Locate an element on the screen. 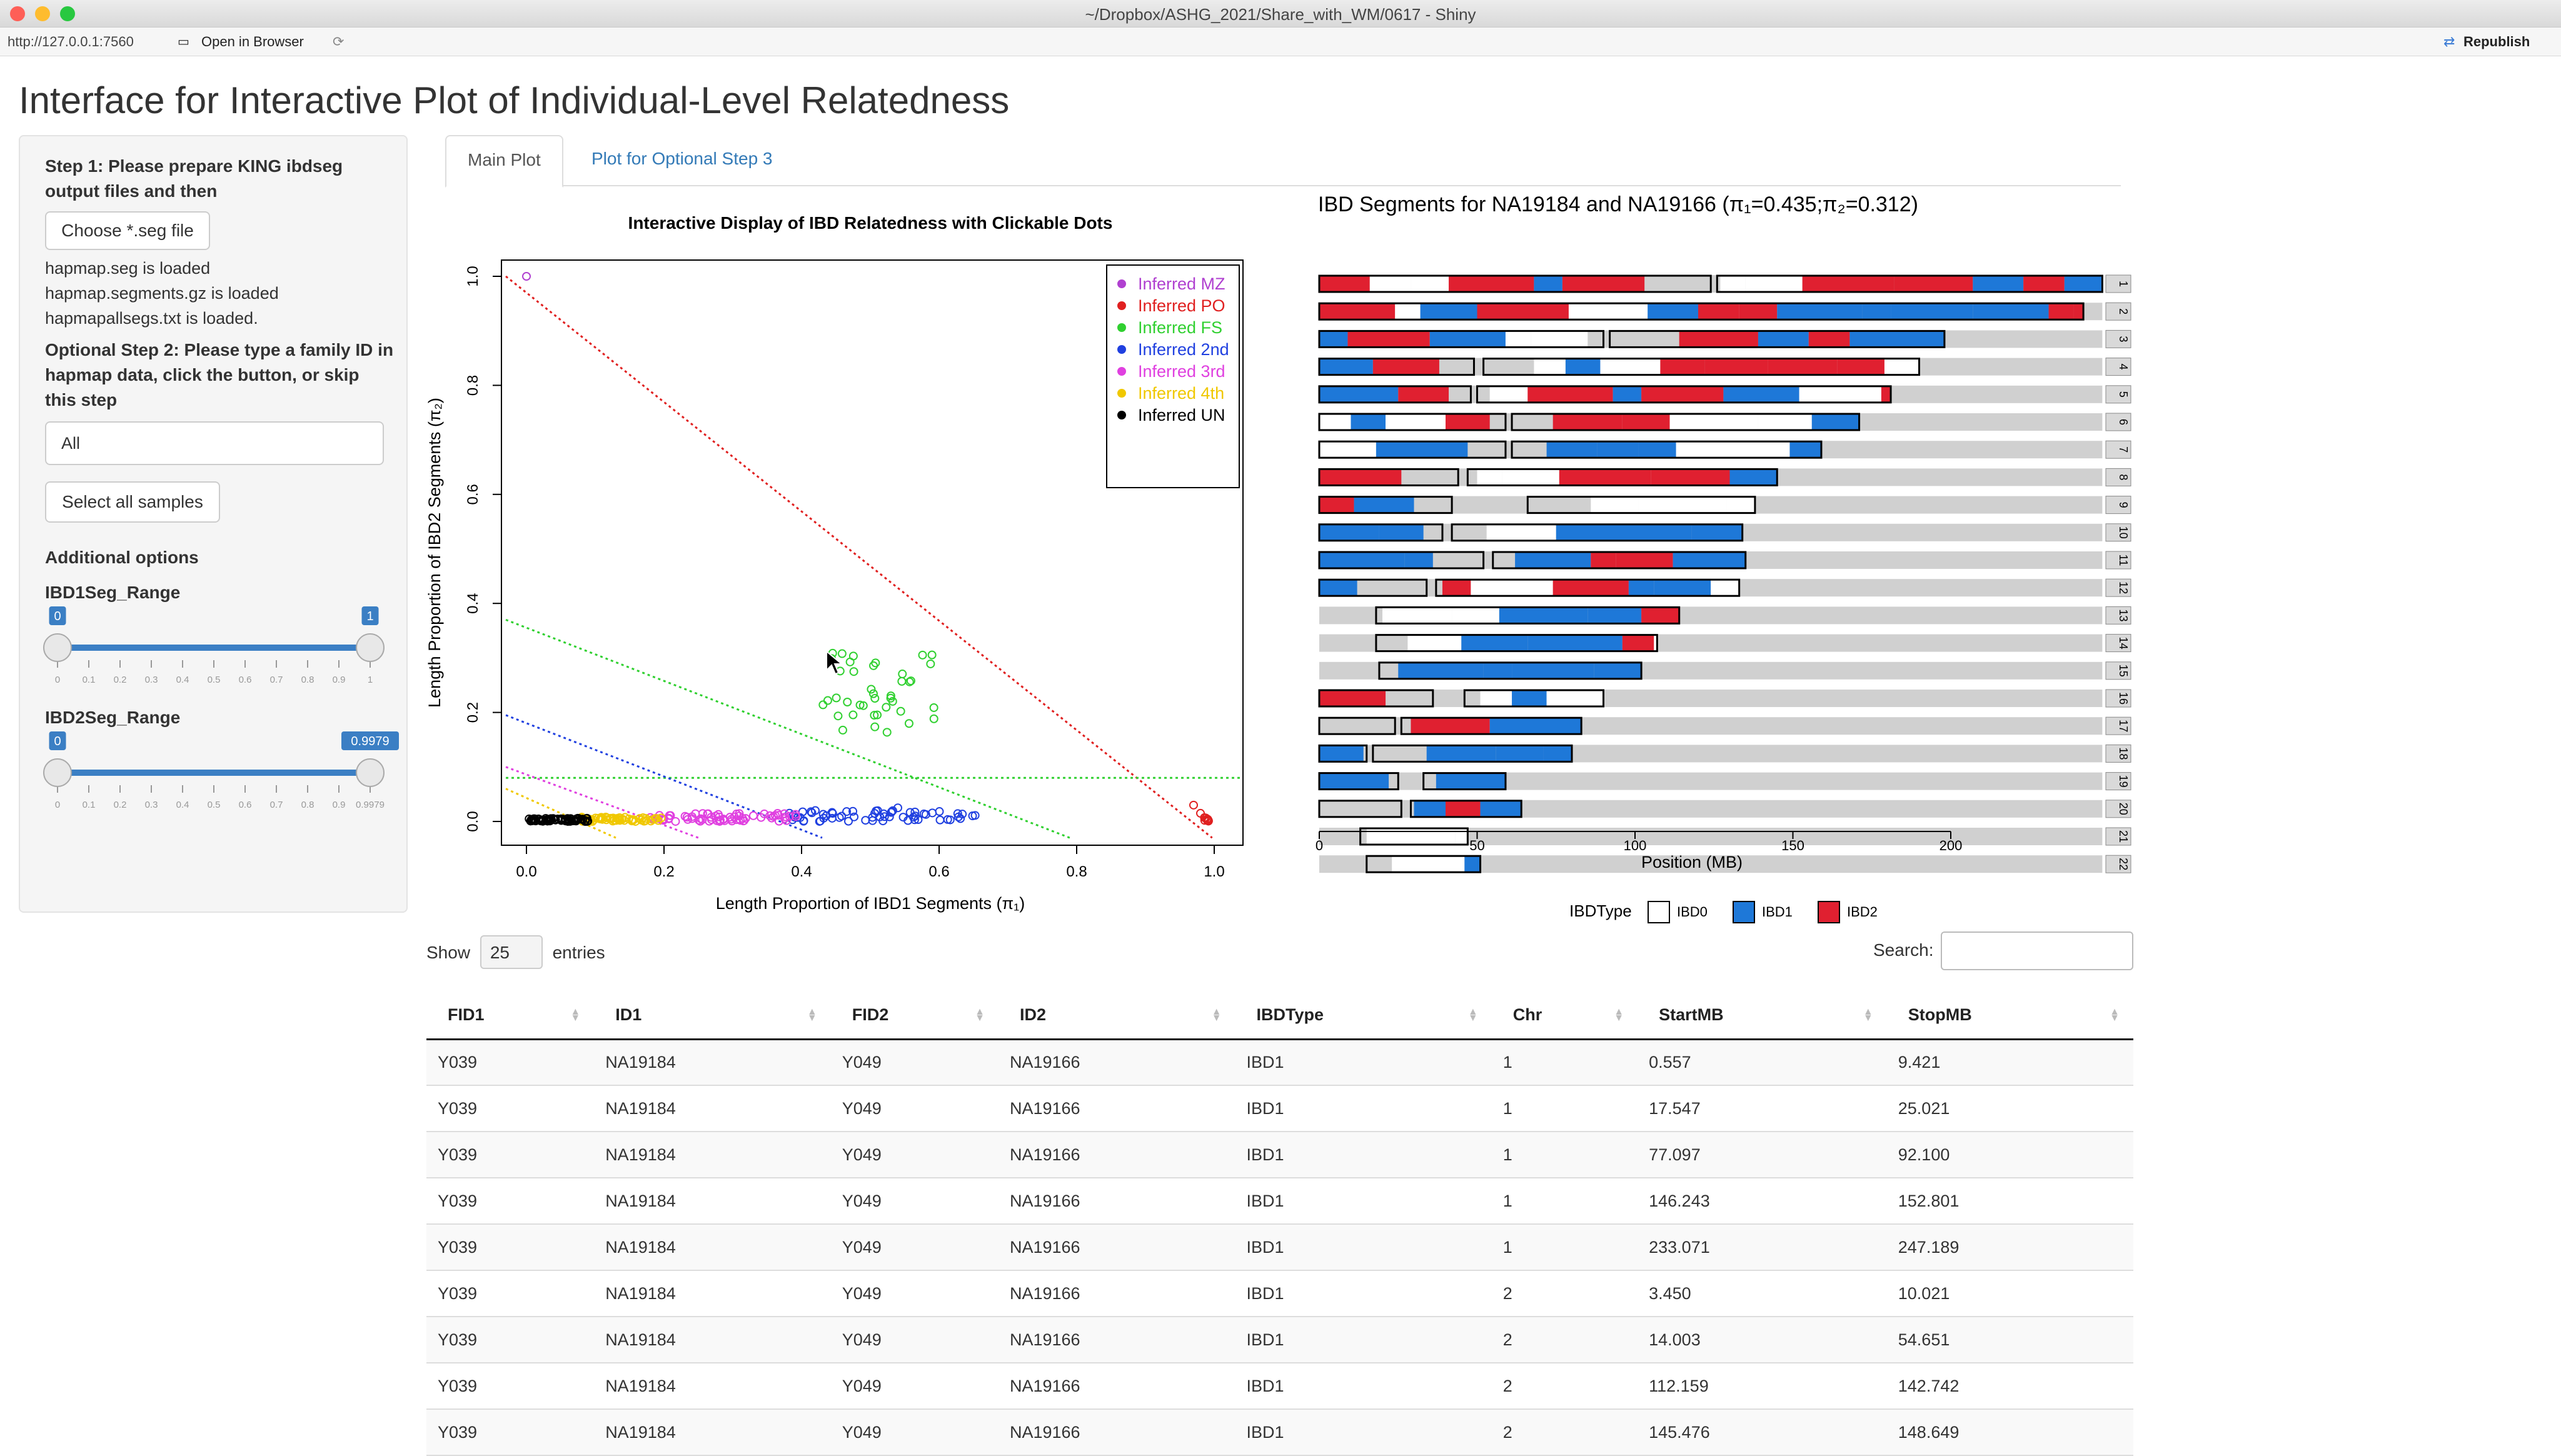 The width and height of the screenshot is (2561, 1456). table-row: Y039 NA19184 Y049 NA19166 IBD1 2 14.003 54.651 is located at coordinates (1279, 1340).